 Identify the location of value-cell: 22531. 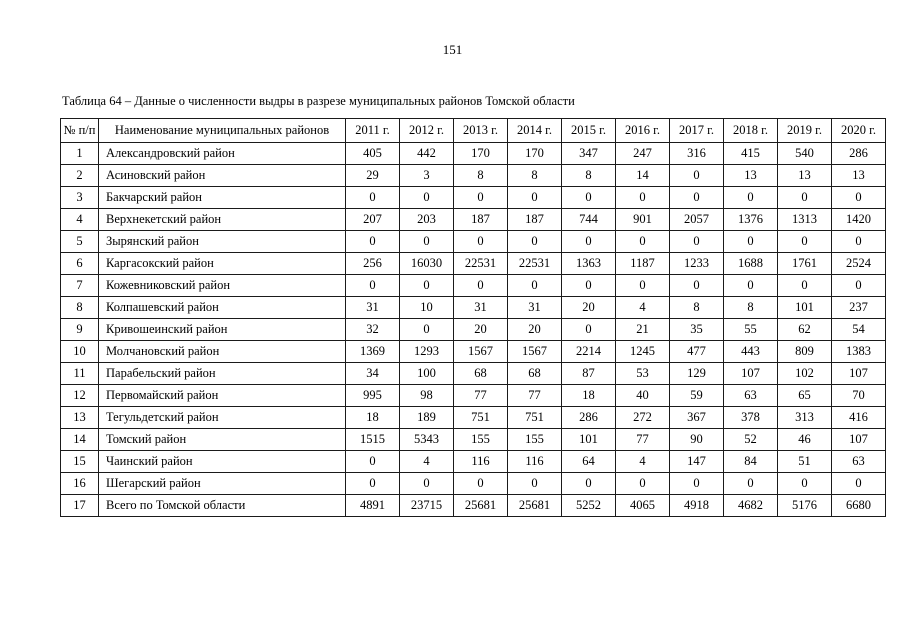
(534, 263).